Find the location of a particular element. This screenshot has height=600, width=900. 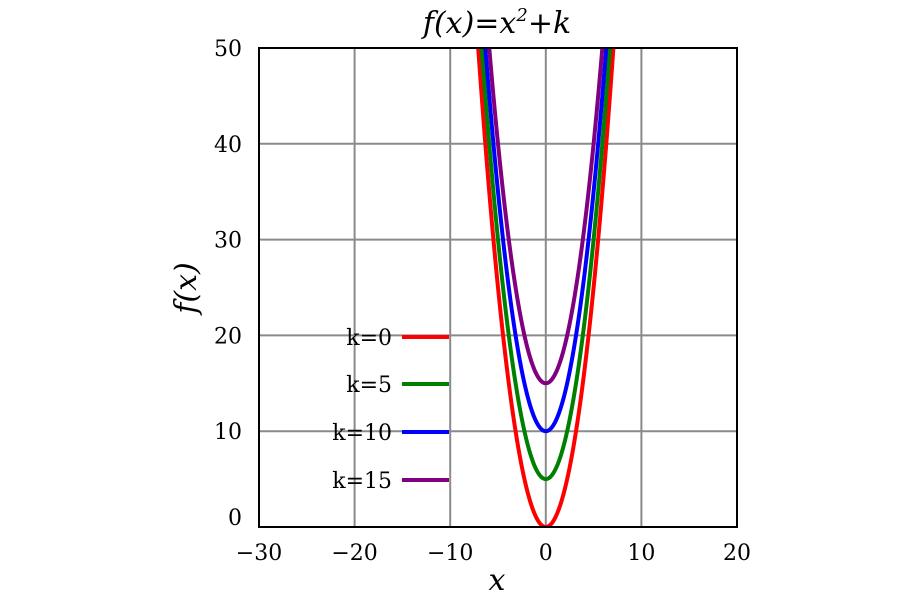

x-tick-label: −20 is located at coordinates (354, 553).